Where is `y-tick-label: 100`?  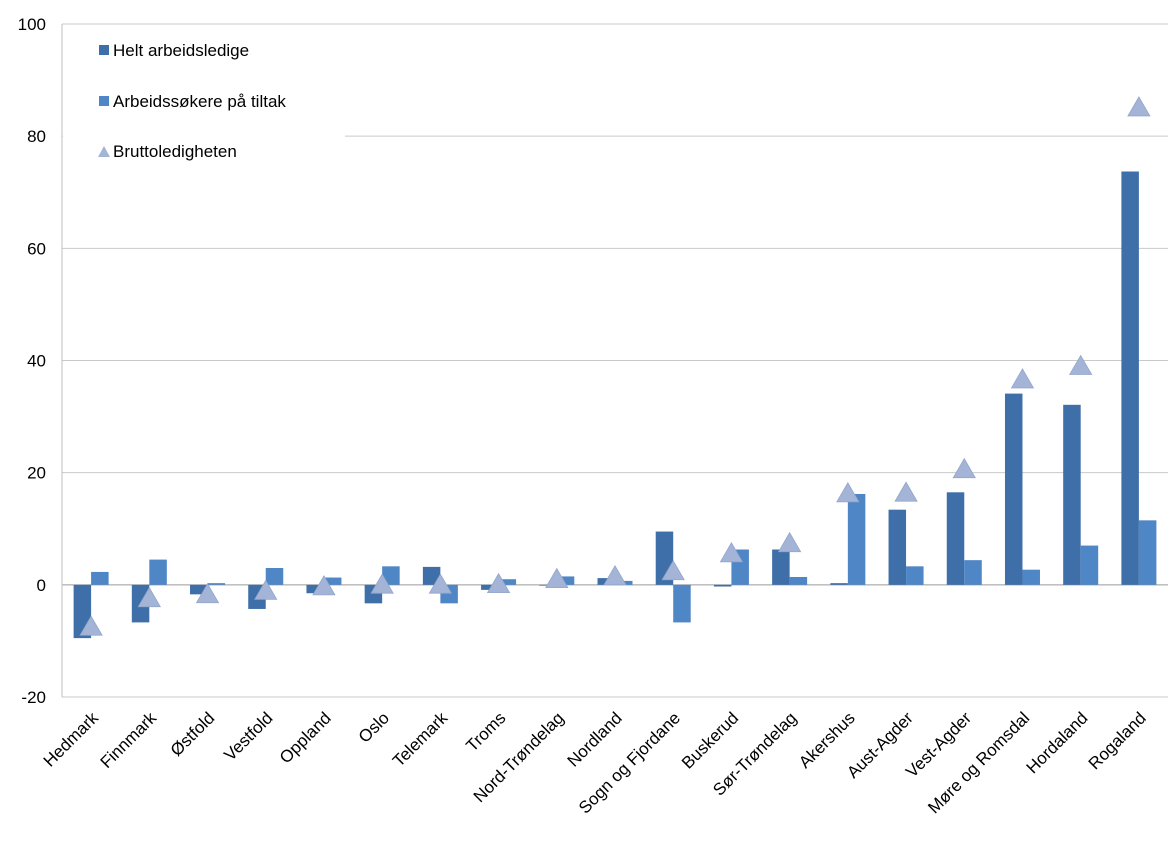 y-tick-label: 100 is located at coordinates (32, 24).